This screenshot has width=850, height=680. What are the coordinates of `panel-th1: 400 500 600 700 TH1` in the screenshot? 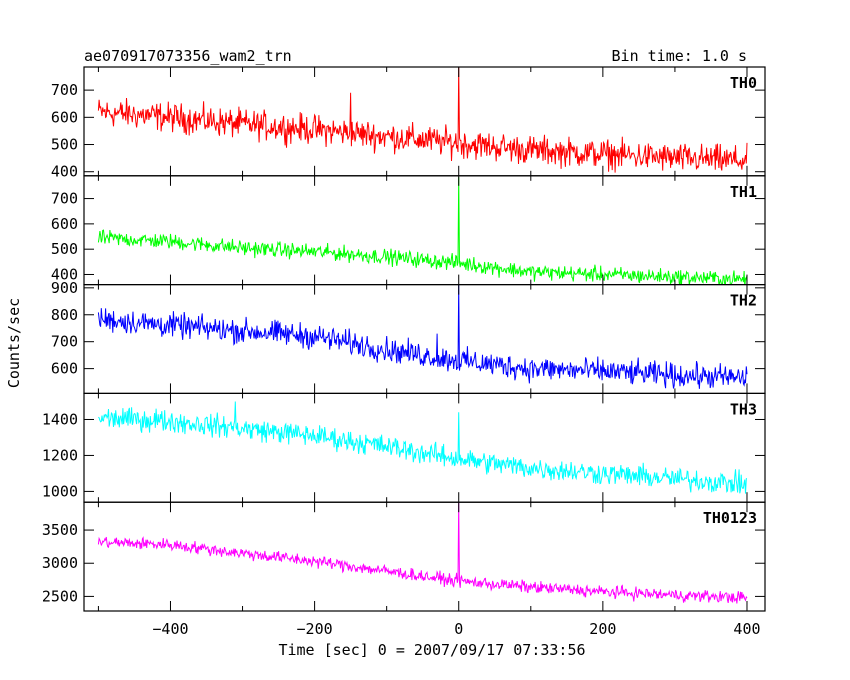 It's located at (408, 230).